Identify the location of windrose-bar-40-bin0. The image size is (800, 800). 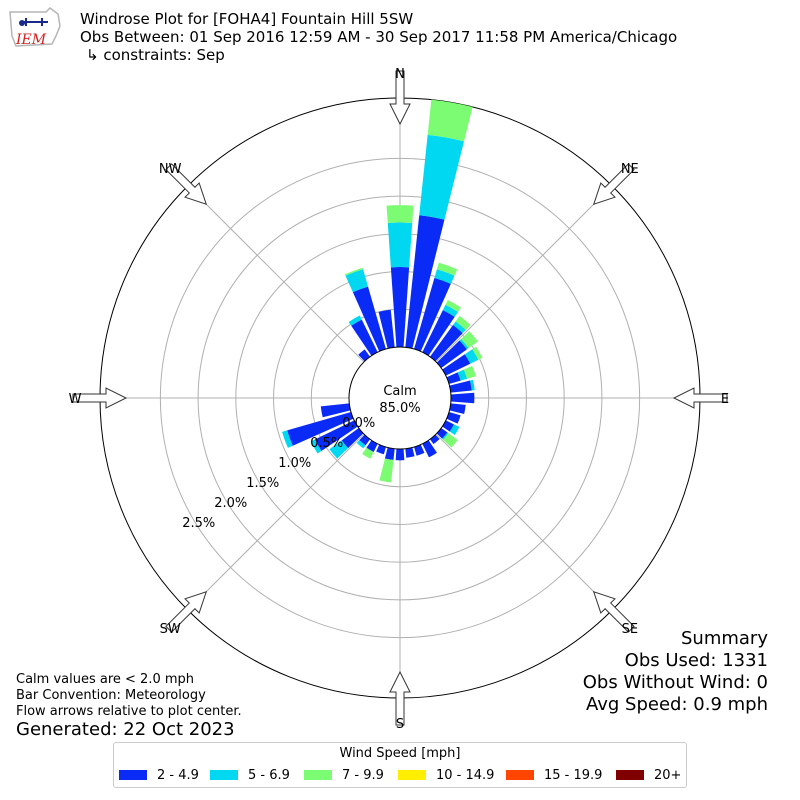
(446, 343).